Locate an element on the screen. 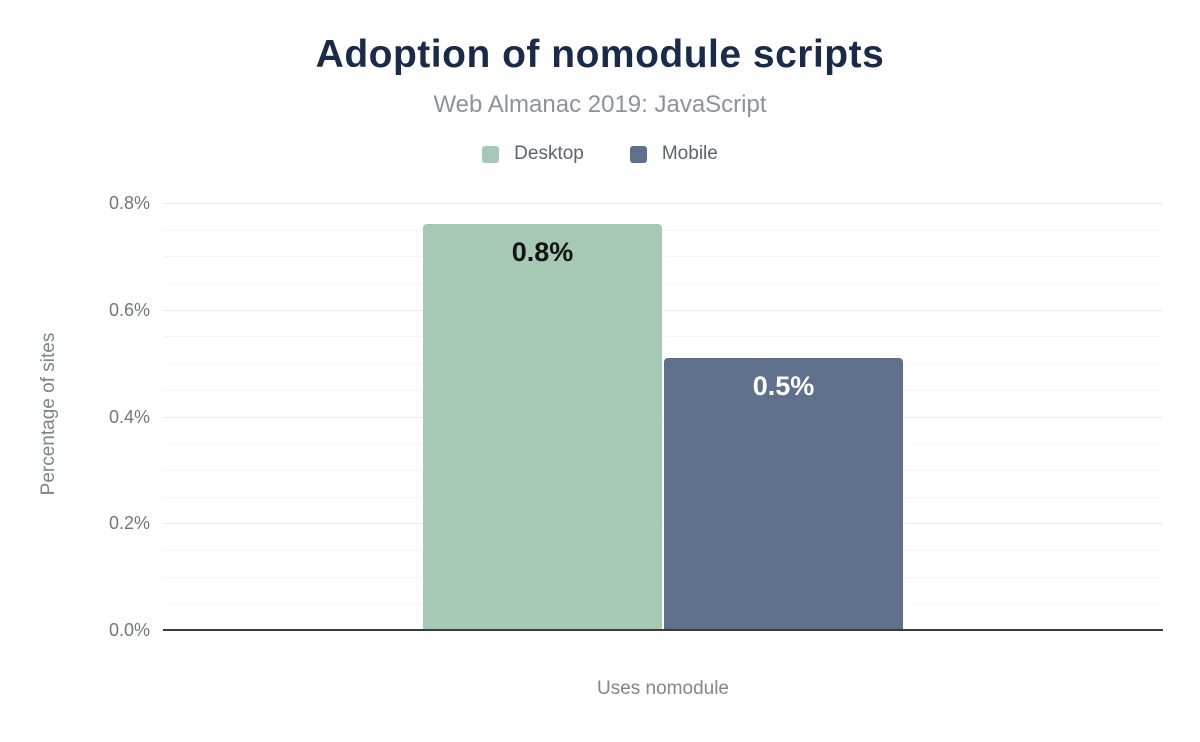  legend-item-mobile: Mobile is located at coordinates (673, 154).